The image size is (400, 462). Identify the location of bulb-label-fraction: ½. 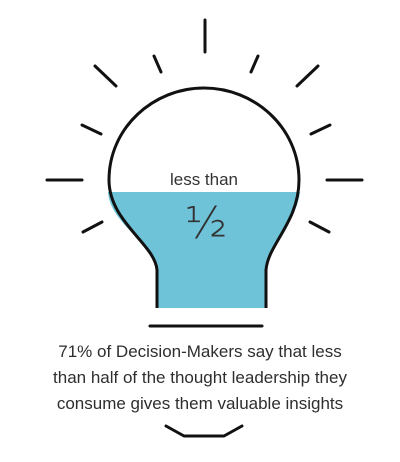
(206, 223).